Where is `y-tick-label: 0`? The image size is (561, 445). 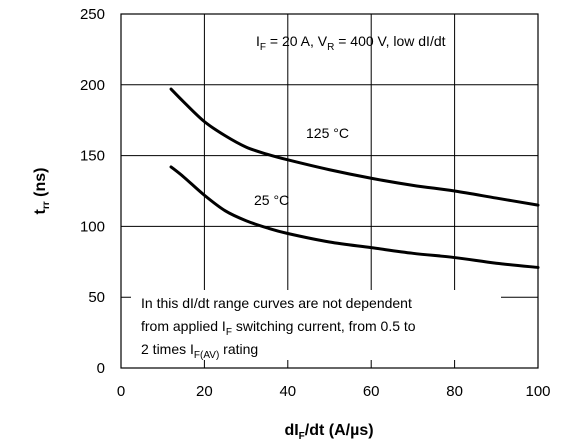
y-tick-label: 0 is located at coordinates (101, 368).